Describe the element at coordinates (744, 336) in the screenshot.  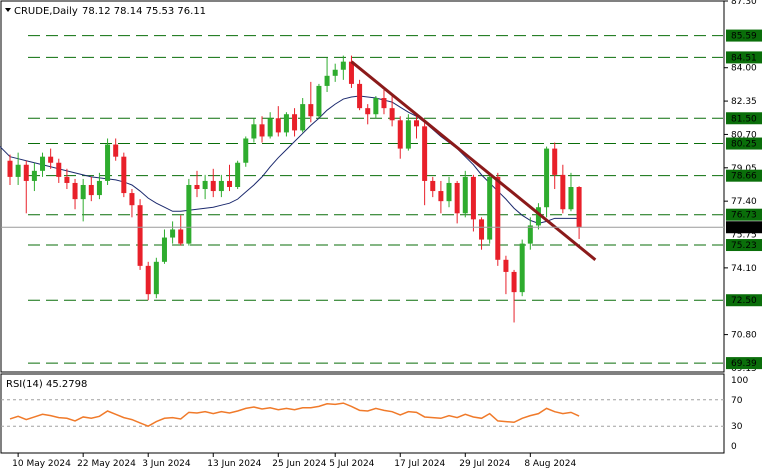
I see `price-tick-label: 70.80` at that location.